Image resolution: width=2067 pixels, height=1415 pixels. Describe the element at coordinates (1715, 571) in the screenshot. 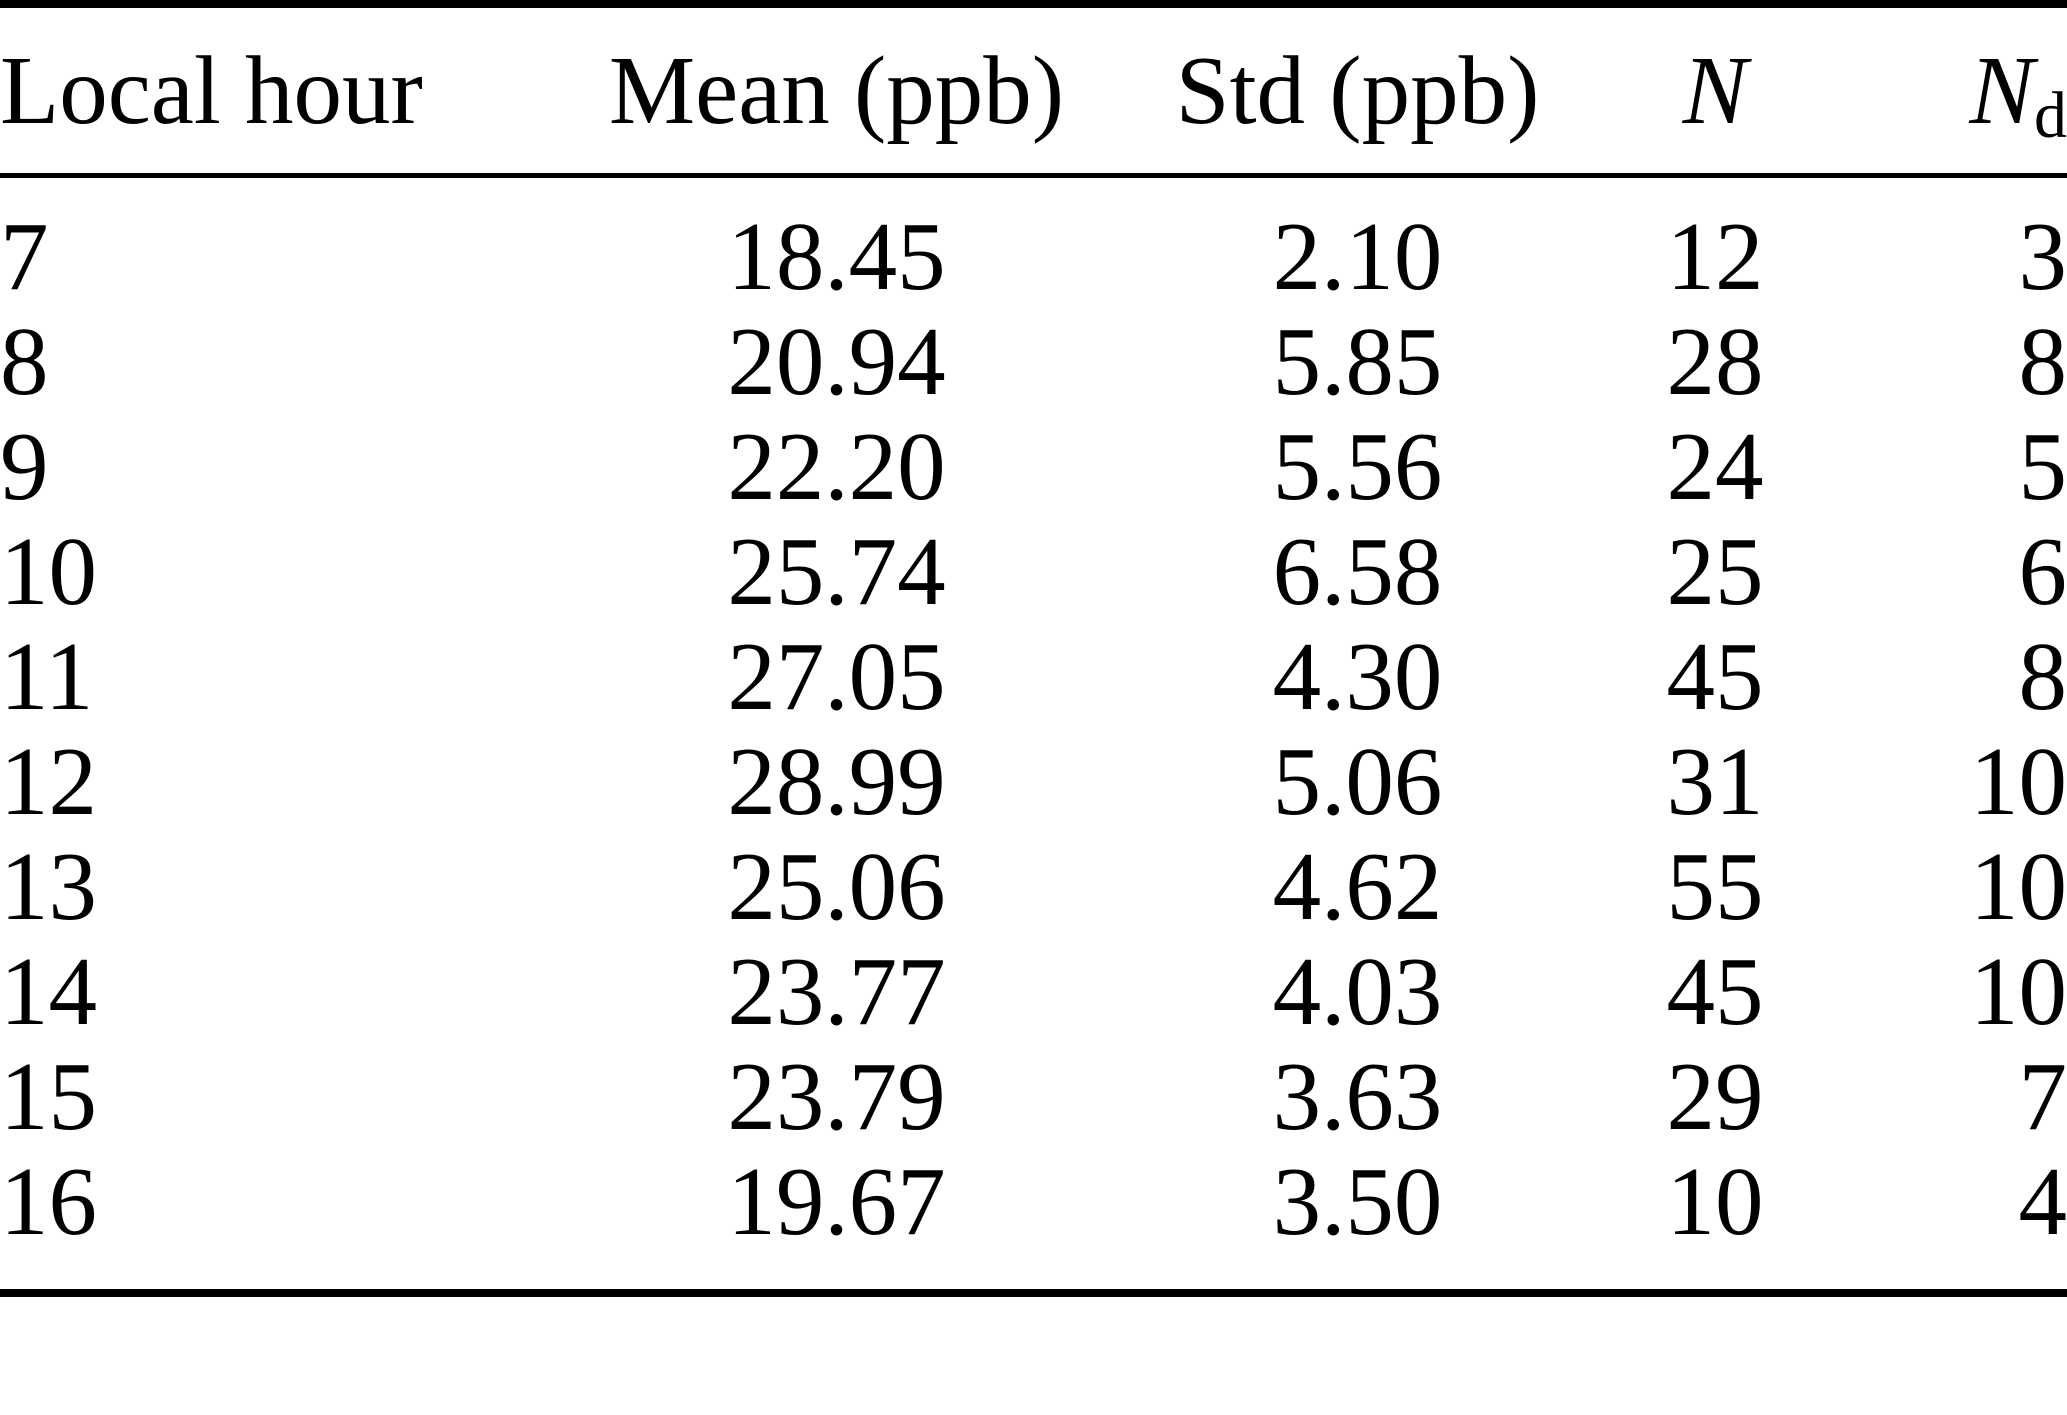

I see `cell-n: 25` at that location.